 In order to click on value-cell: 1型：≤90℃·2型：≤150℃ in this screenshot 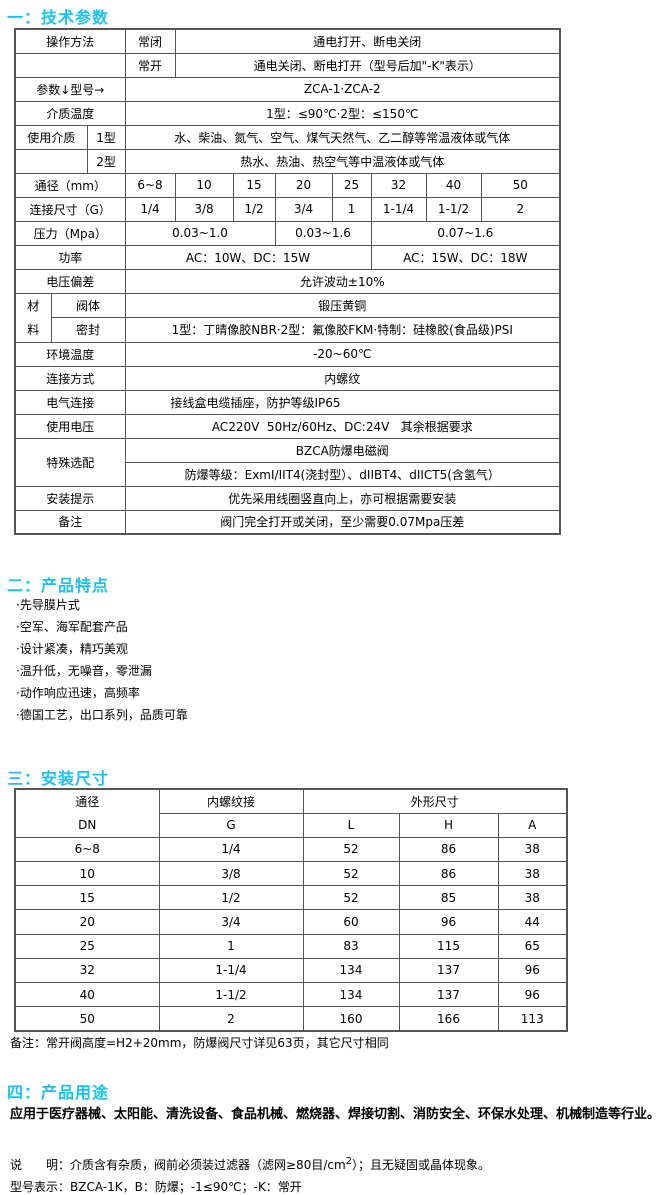, I will do `click(342, 113)`.